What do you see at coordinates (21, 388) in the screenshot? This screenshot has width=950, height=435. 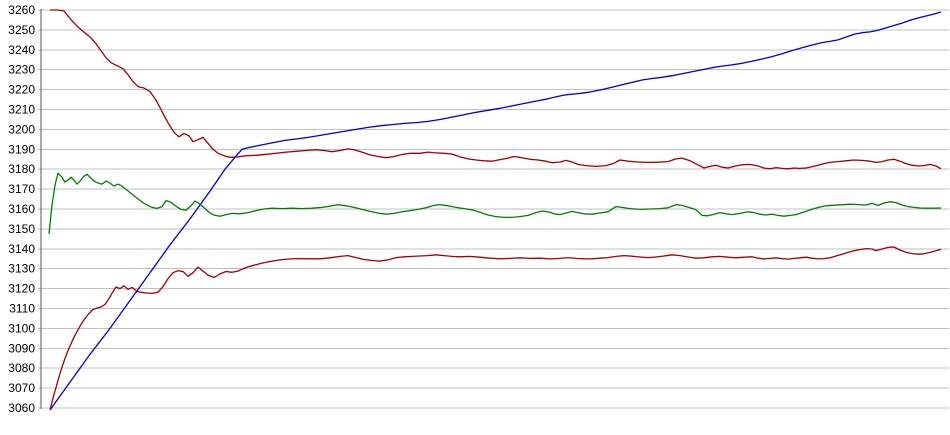 I see `y-axis-tick-label: 3070` at bounding box center [21, 388].